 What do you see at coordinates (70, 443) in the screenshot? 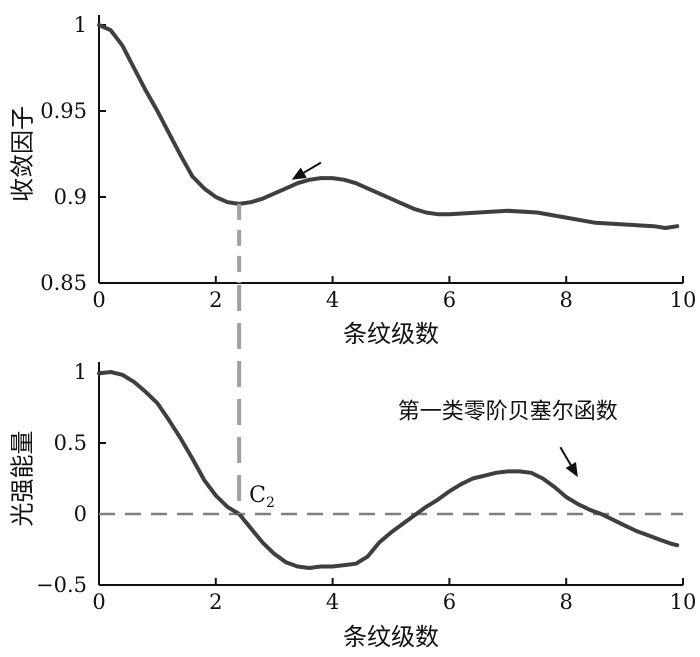
I see `y-tick-label: 0.5` at bounding box center [70, 443].